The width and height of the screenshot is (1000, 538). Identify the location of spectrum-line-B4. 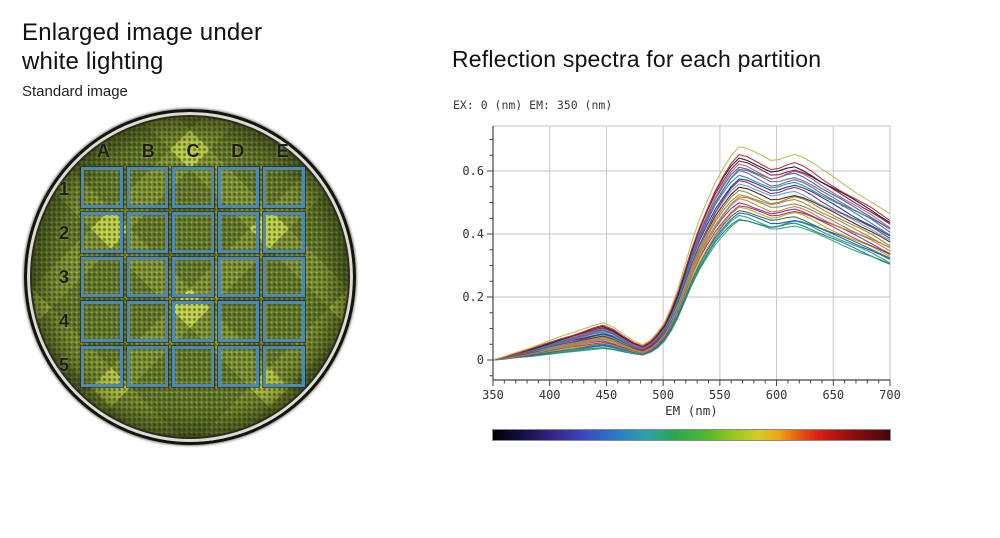
(691, 279).